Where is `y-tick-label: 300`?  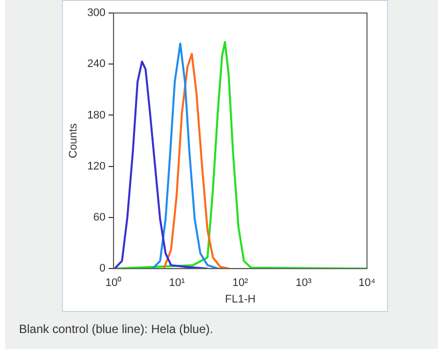
y-tick-label: 300 is located at coordinates (96, 13).